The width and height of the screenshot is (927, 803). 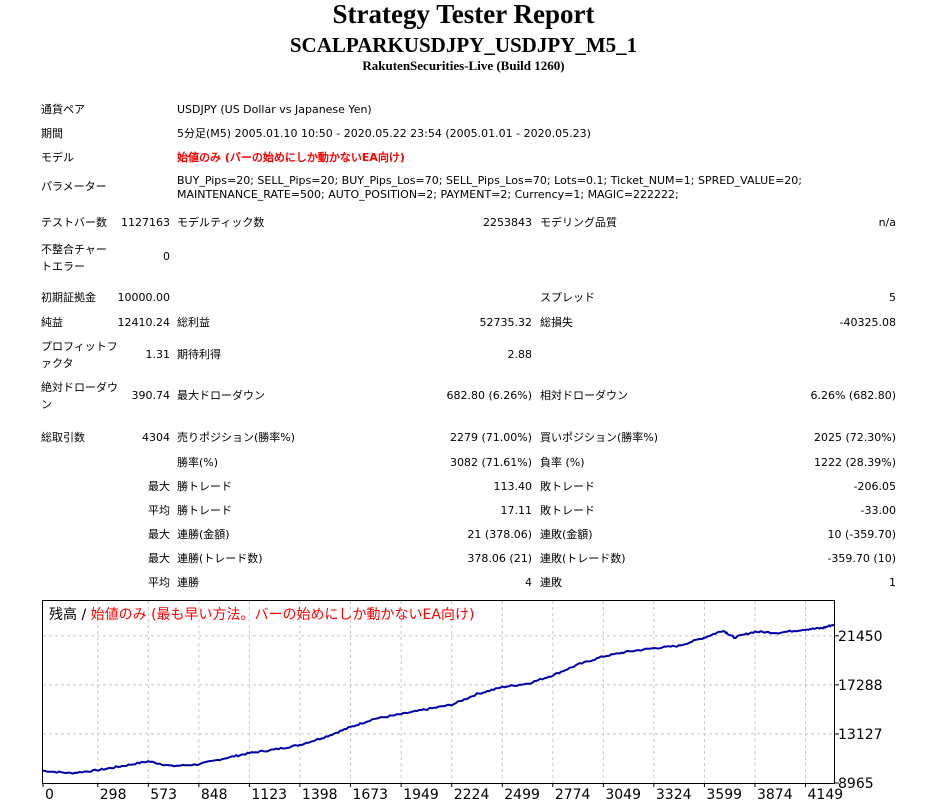 What do you see at coordinates (556, 322) in the screenshot?
I see `gross-loss-label: 総損失` at bounding box center [556, 322].